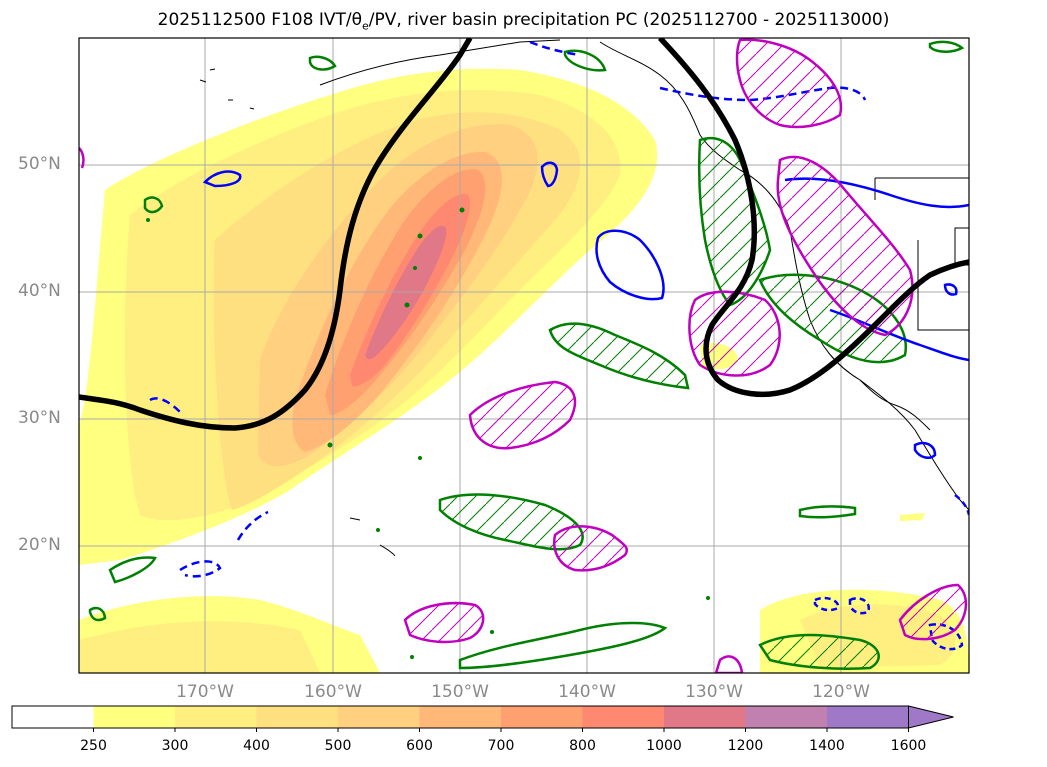  I want to click on colorbar-tick-label: 400, so click(256, 746).